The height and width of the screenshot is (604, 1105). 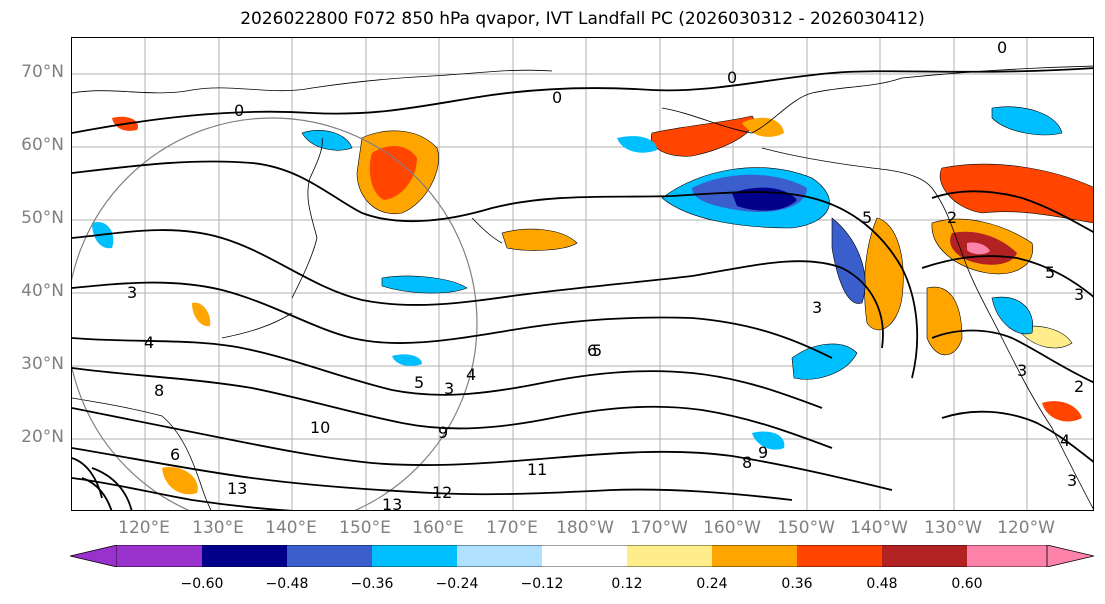 What do you see at coordinates (42, 364) in the screenshot?
I see `lat-label-30n: 30°N` at bounding box center [42, 364].